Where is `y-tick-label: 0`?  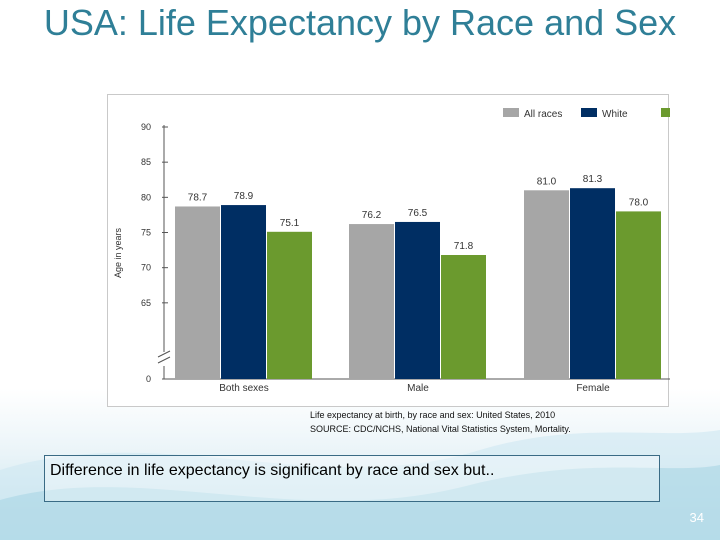
y-tick-label: 0 is located at coordinates (148, 379).